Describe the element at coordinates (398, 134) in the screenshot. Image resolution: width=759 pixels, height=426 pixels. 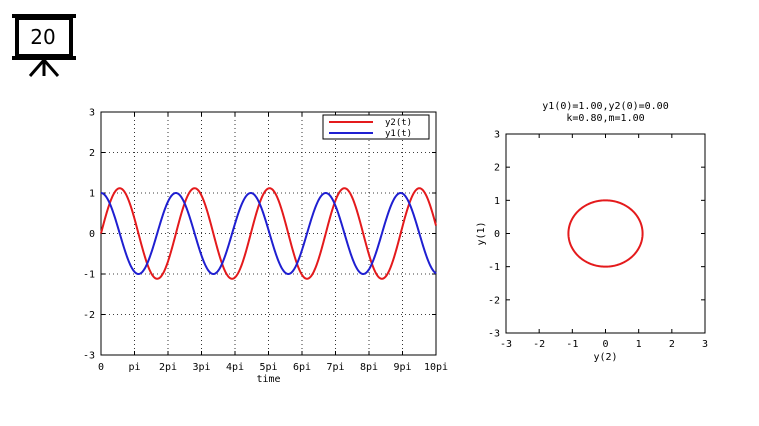
I see `legend-label: y1(t)` at that location.